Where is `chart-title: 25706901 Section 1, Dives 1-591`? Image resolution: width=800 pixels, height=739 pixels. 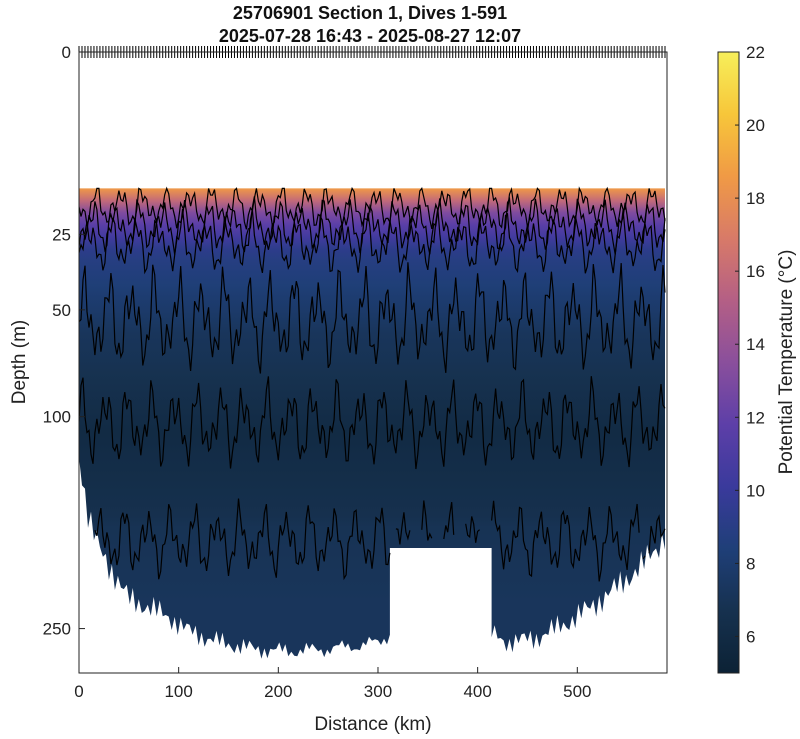
chart-title: 25706901 Section 1, Dives 1-591 is located at coordinates (370, 13).